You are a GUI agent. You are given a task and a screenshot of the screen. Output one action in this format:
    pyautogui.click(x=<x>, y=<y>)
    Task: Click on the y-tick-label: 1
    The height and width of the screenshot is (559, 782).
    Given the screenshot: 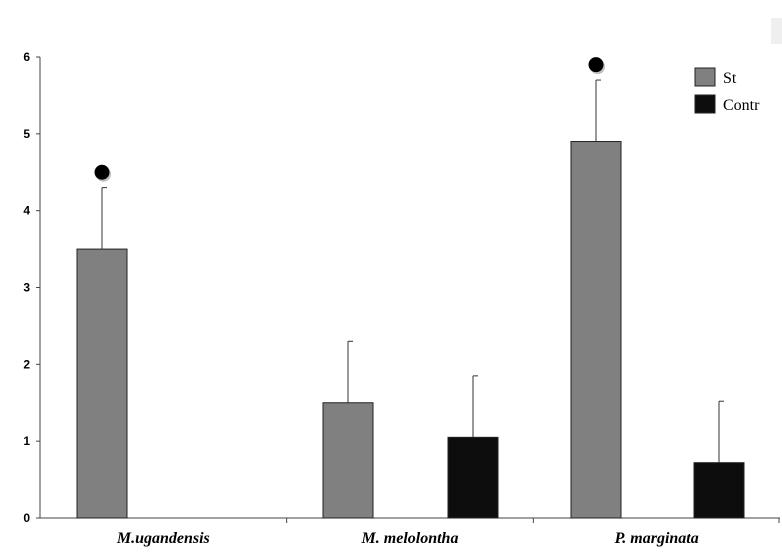 What is the action you would take?
    pyautogui.click(x=26, y=441)
    